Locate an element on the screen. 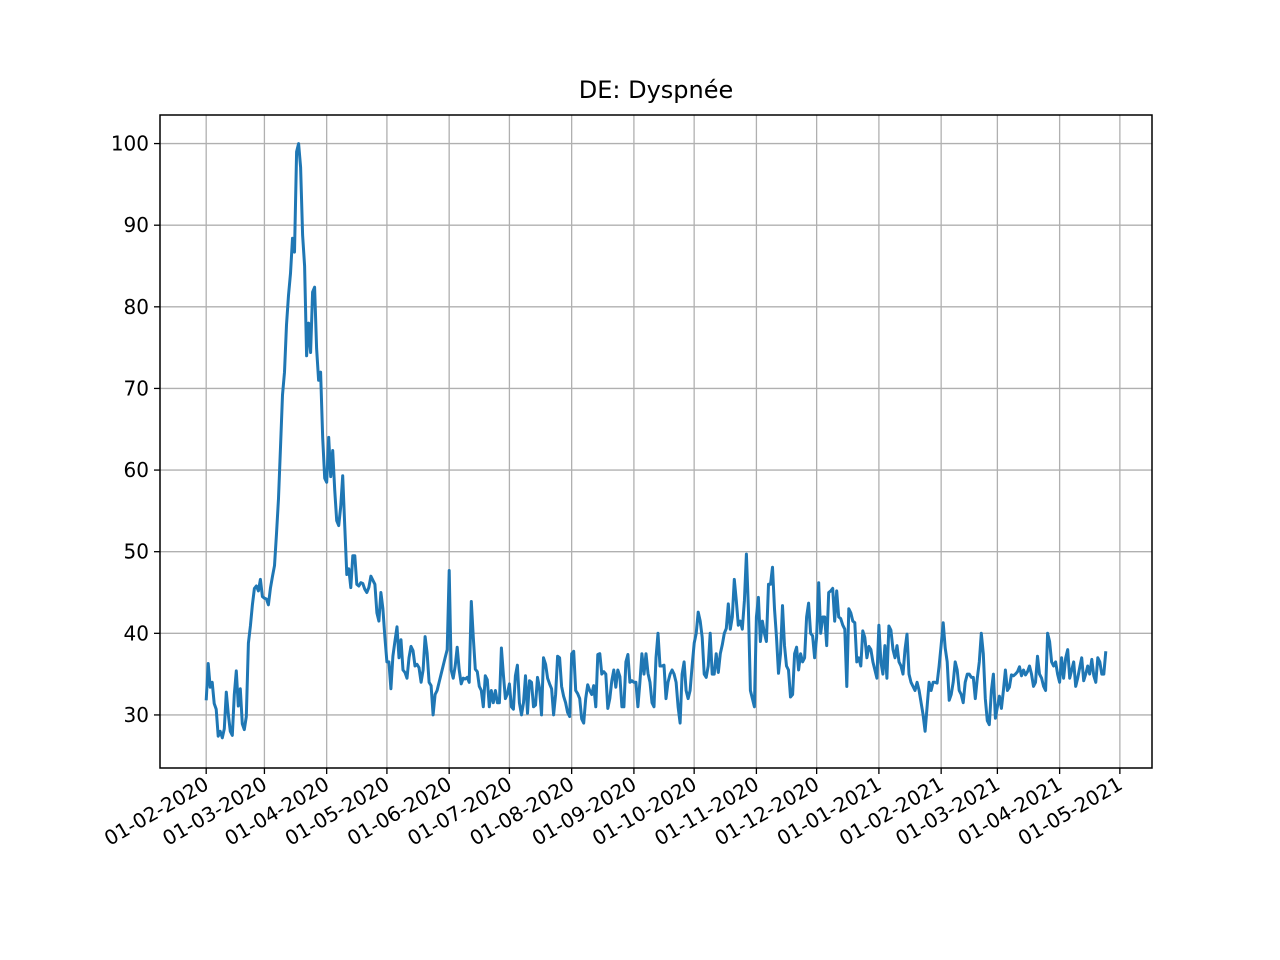  y-tick-label: 90 is located at coordinates (136, 225).